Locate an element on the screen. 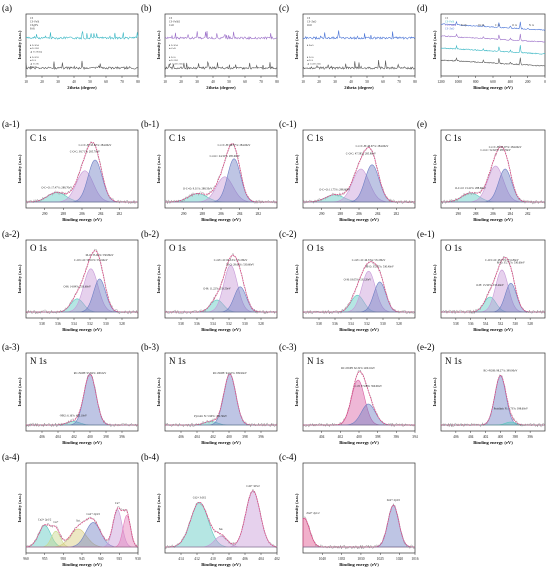 This screenshot has height=579, width=550. component-label: Pyrrolic N: 5.90%: 402.30eV is located at coordinates (210, 416).